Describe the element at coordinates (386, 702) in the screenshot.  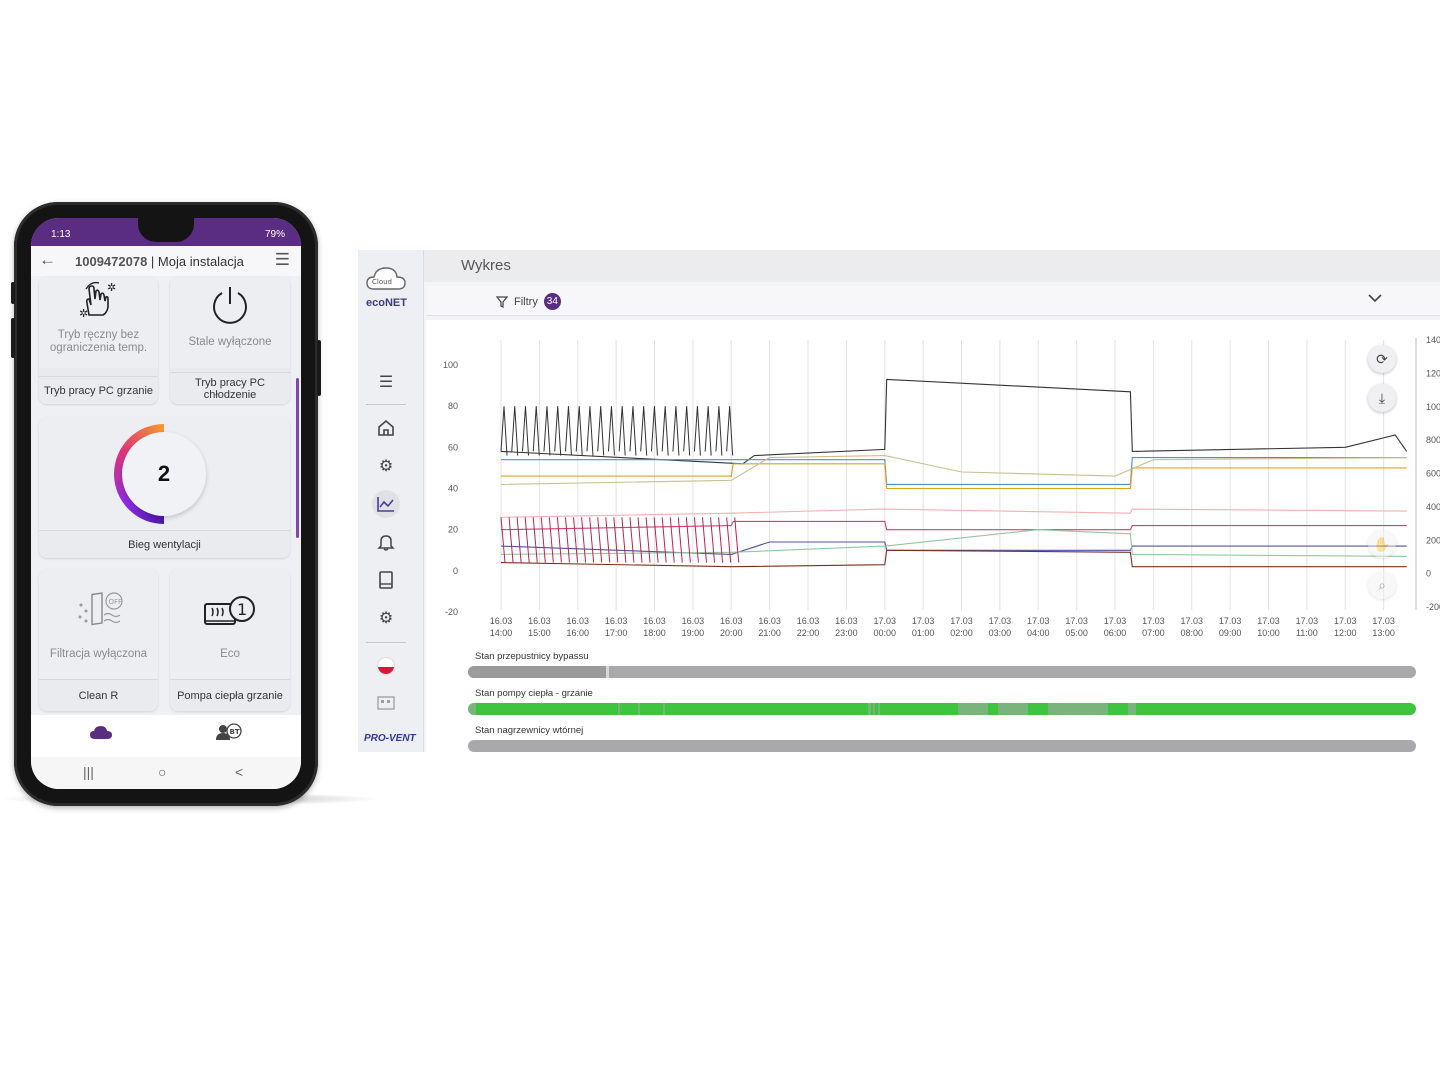
I see `building-icon` at that location.